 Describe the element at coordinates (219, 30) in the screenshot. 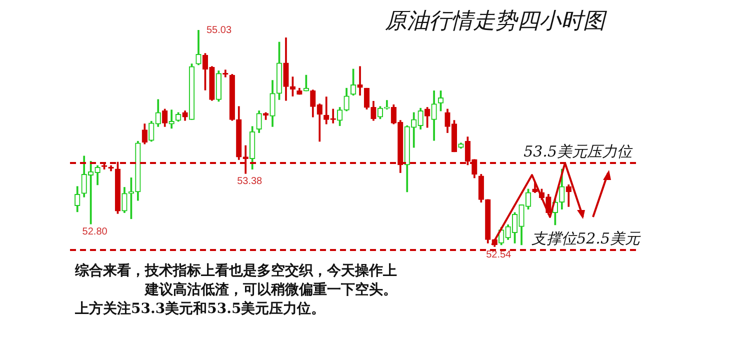

I see `text: 55.03` at that location.